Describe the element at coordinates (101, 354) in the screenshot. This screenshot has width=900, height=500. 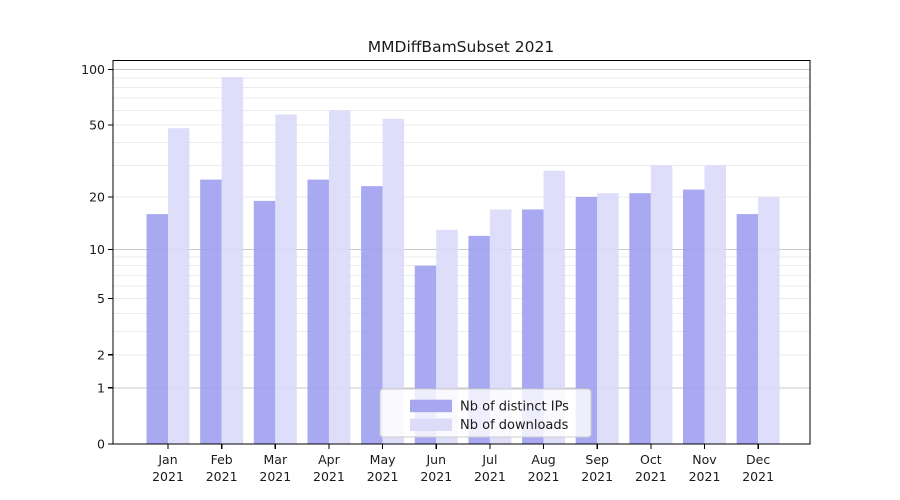
I see `y-tick-label: 2` at that location.